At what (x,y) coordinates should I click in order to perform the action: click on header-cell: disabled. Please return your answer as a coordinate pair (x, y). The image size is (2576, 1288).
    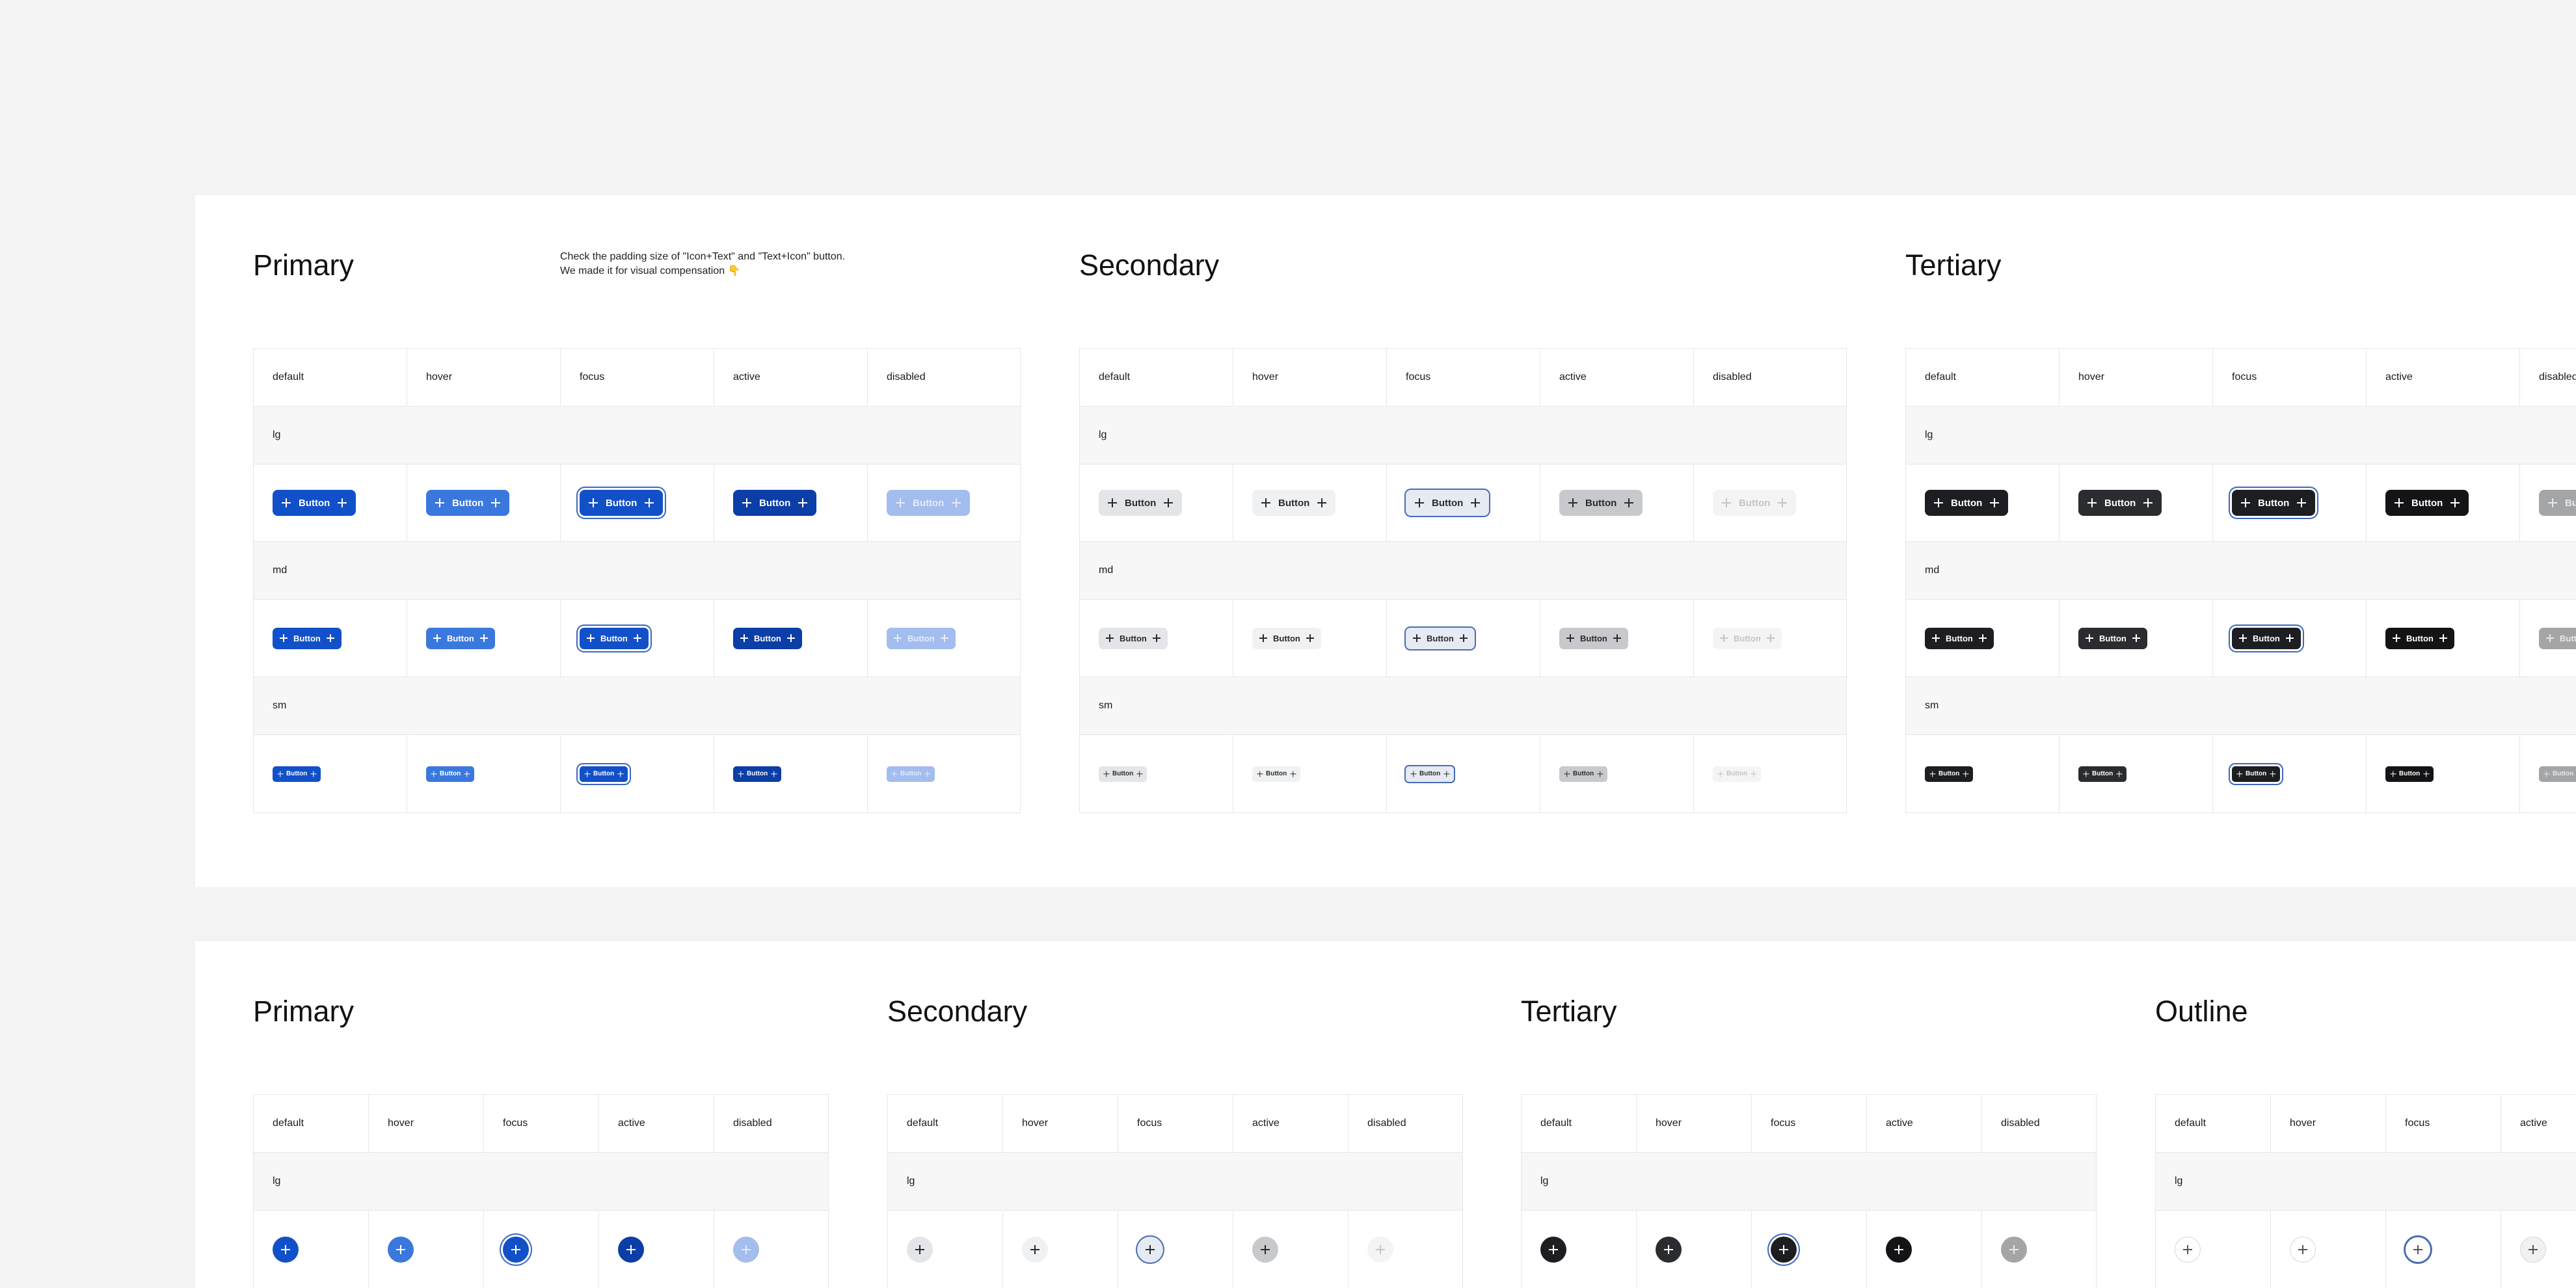
    Looking at the image, I should click on (2557, 376).